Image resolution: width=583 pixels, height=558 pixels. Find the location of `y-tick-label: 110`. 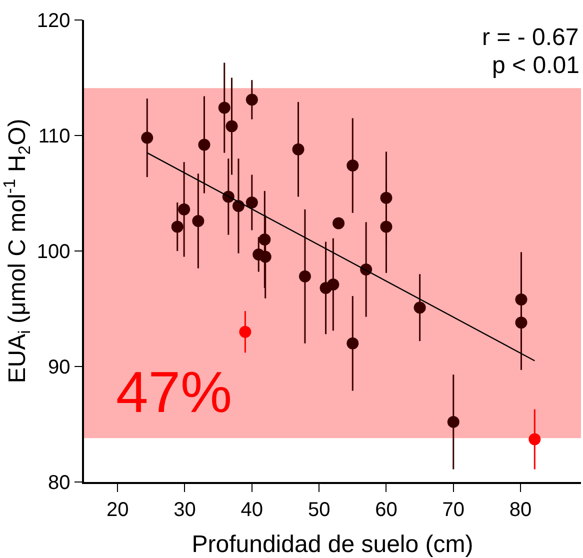

y-tick-label: 110 is located at coordinates (54, 137).